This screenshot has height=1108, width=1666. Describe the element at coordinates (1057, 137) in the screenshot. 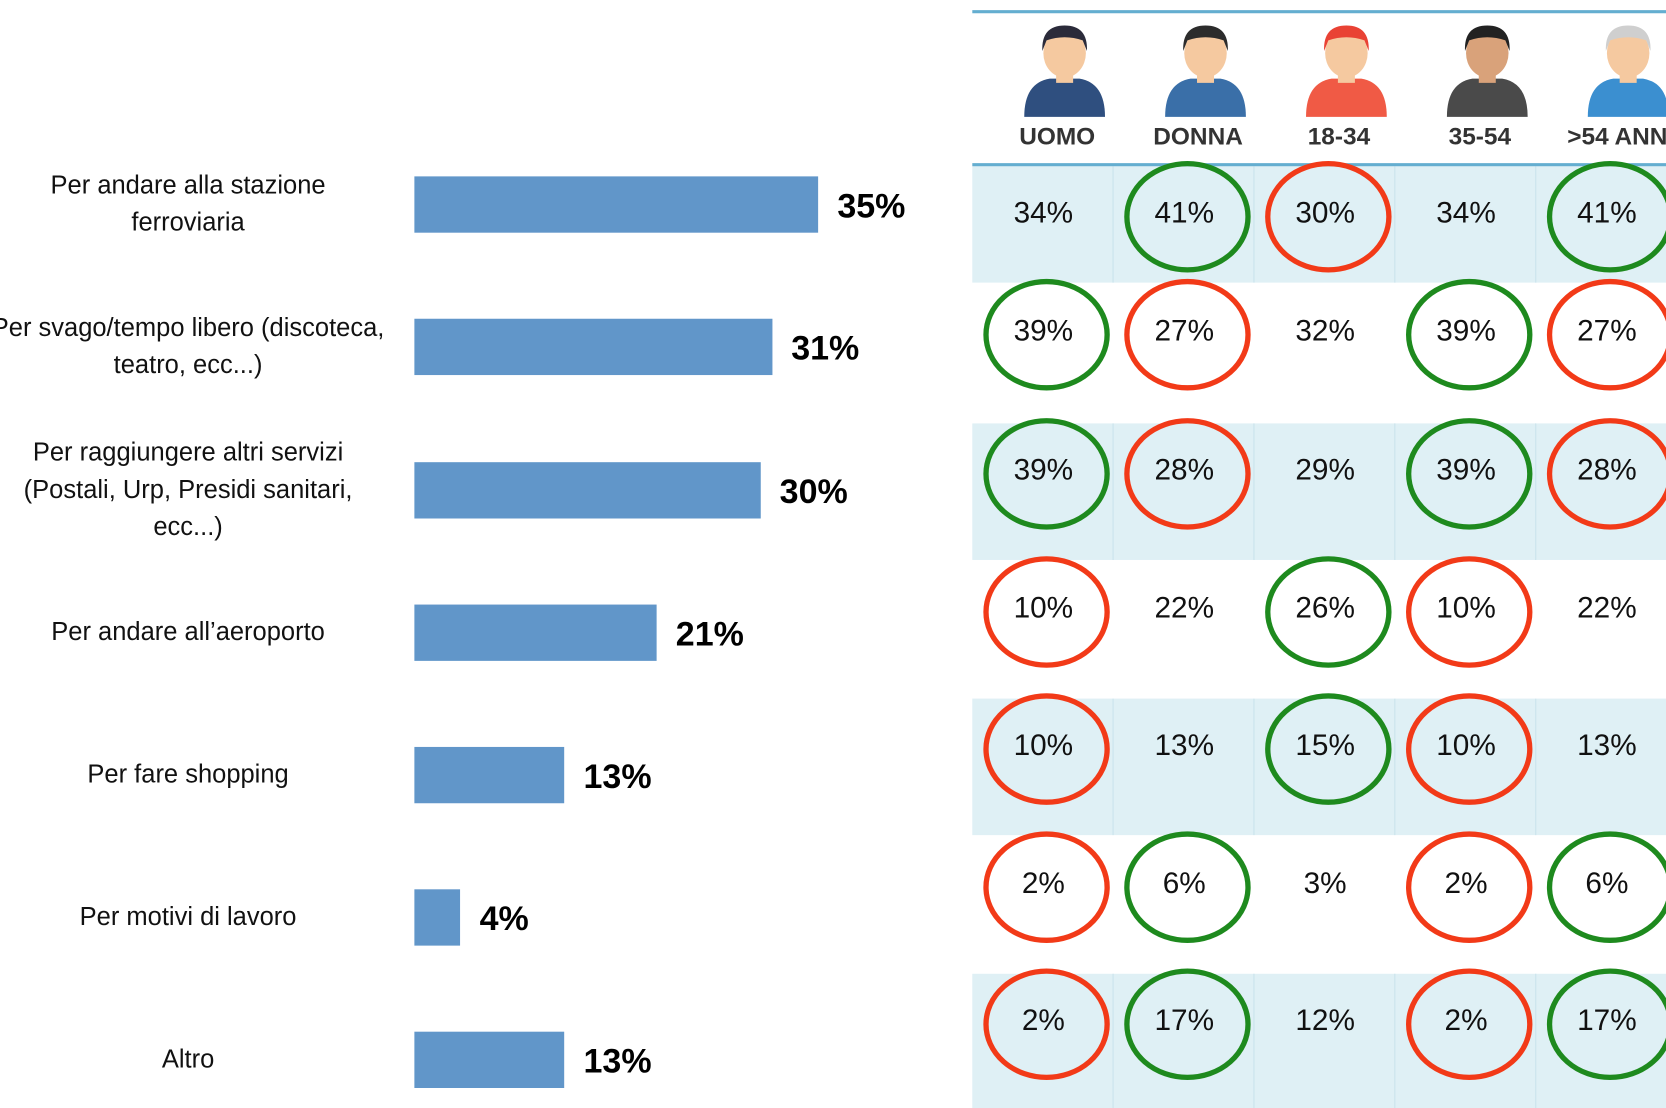

I see `column-header: UOMO` at that location.